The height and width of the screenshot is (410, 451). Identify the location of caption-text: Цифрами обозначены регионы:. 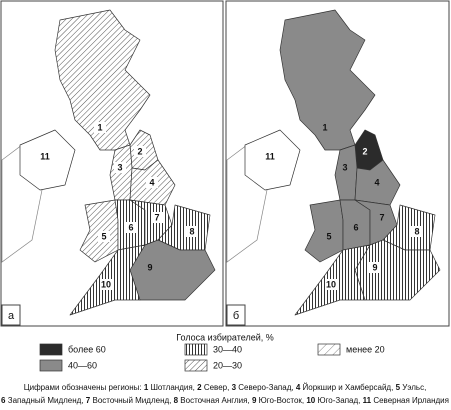
(83, 387).